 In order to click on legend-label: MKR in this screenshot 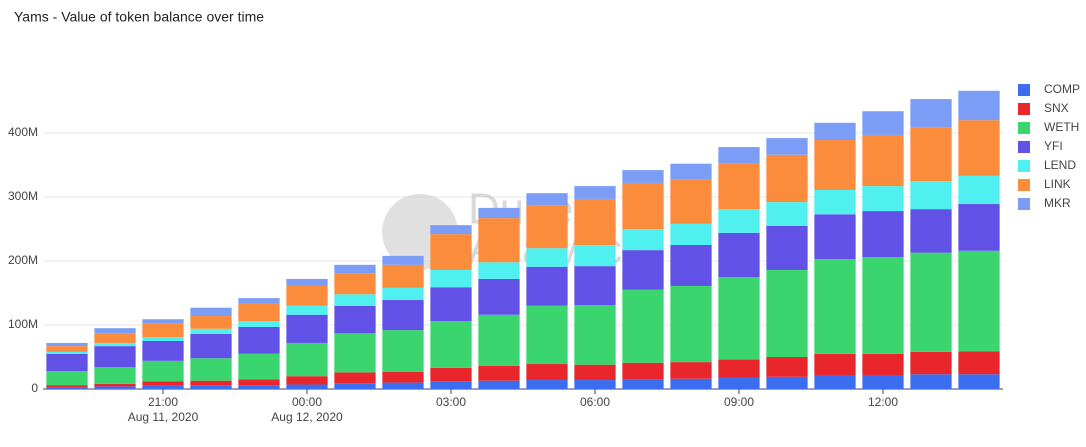, I will do `click(1057, 203)`.